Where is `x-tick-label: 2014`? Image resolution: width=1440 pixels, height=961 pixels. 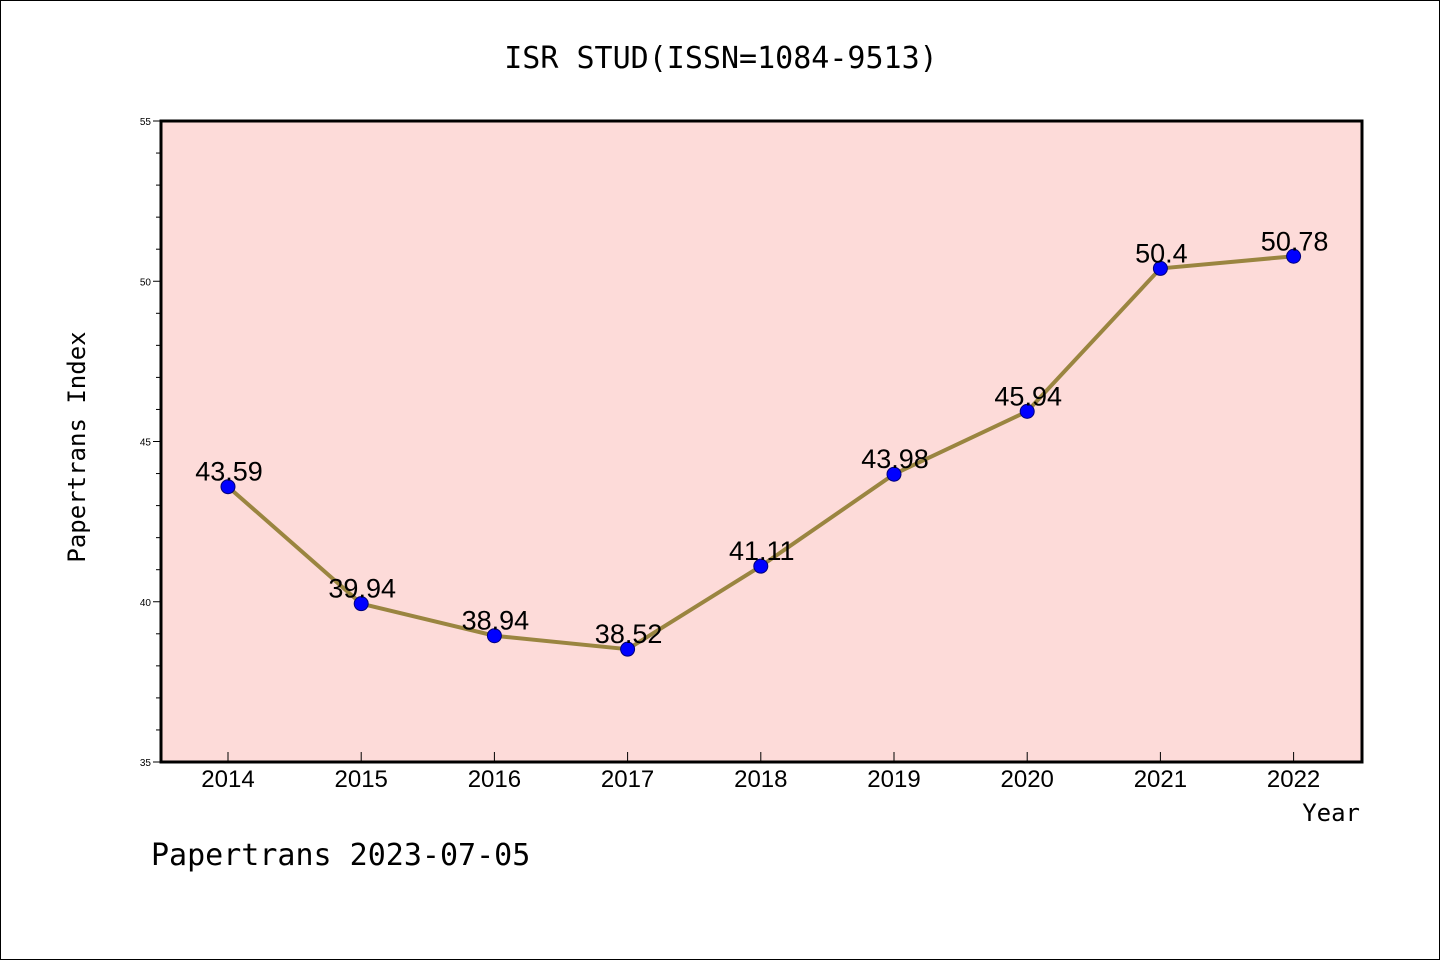 x-tick-label: 2014 is located at coordinates (227, 779).